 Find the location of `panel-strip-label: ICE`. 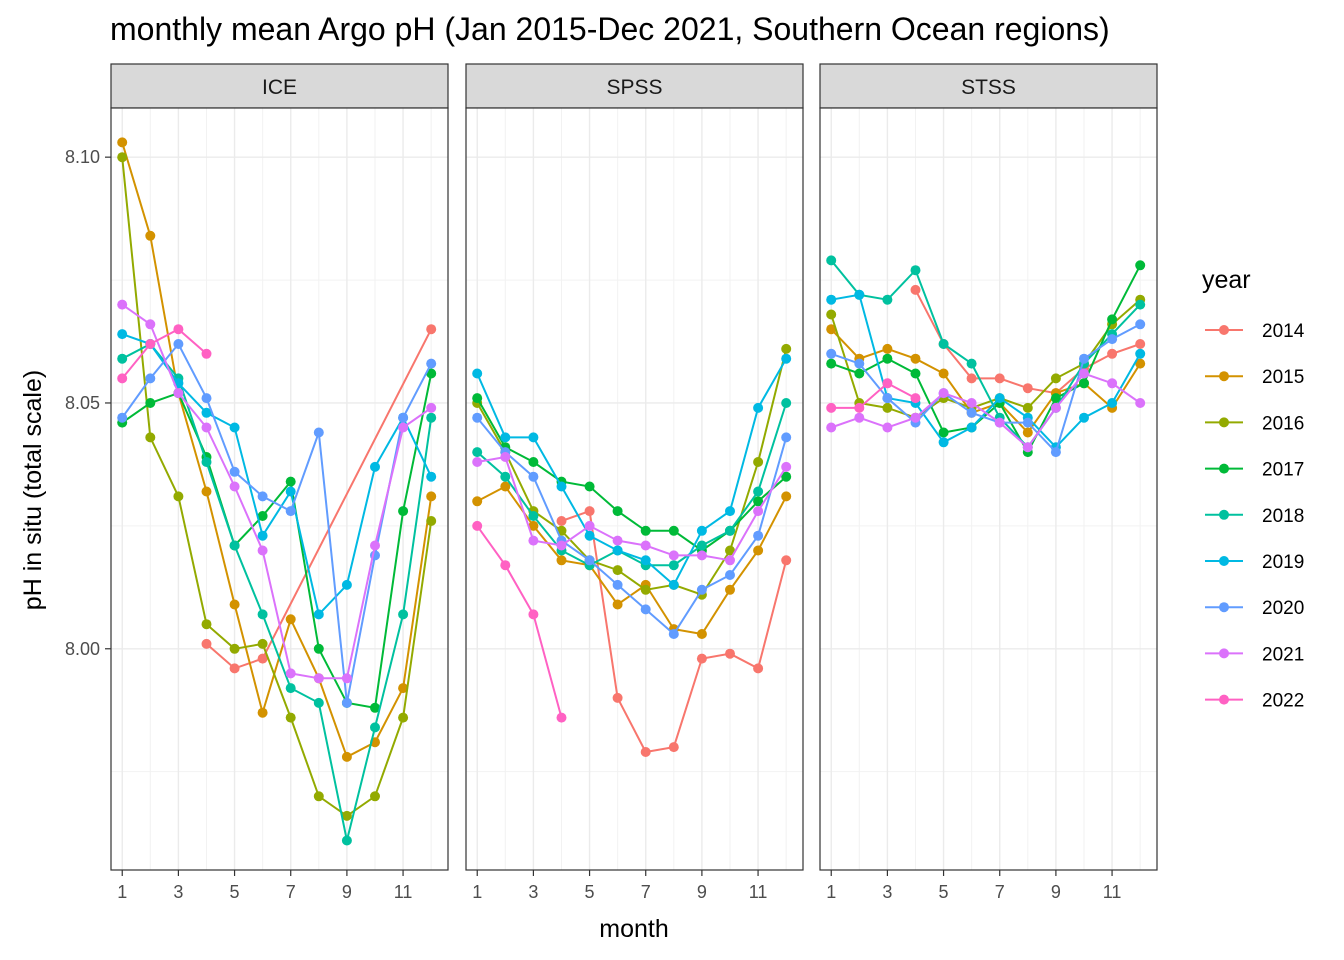

panel-strip-label: ICE is located at coordinates (279, 87).